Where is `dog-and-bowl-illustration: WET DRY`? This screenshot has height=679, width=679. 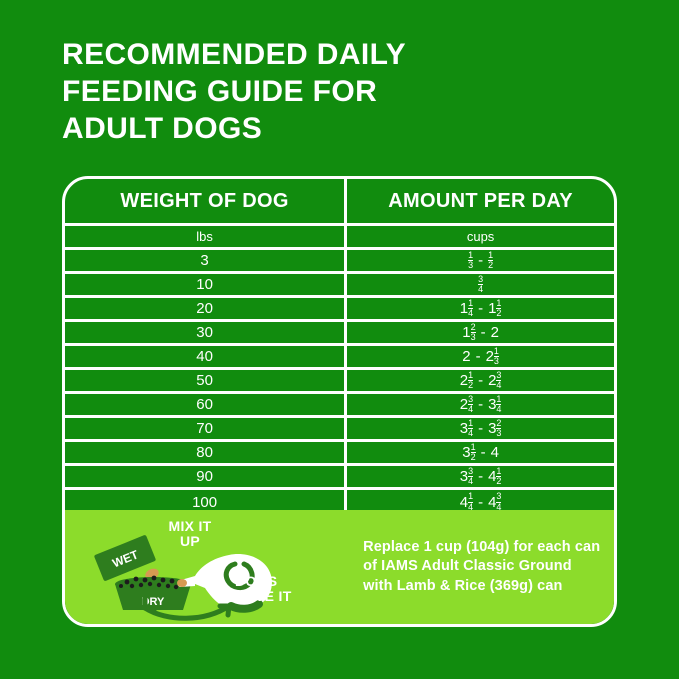
dog-and-bowl-illustration: WET DRY is located at coordinates (183, 578).